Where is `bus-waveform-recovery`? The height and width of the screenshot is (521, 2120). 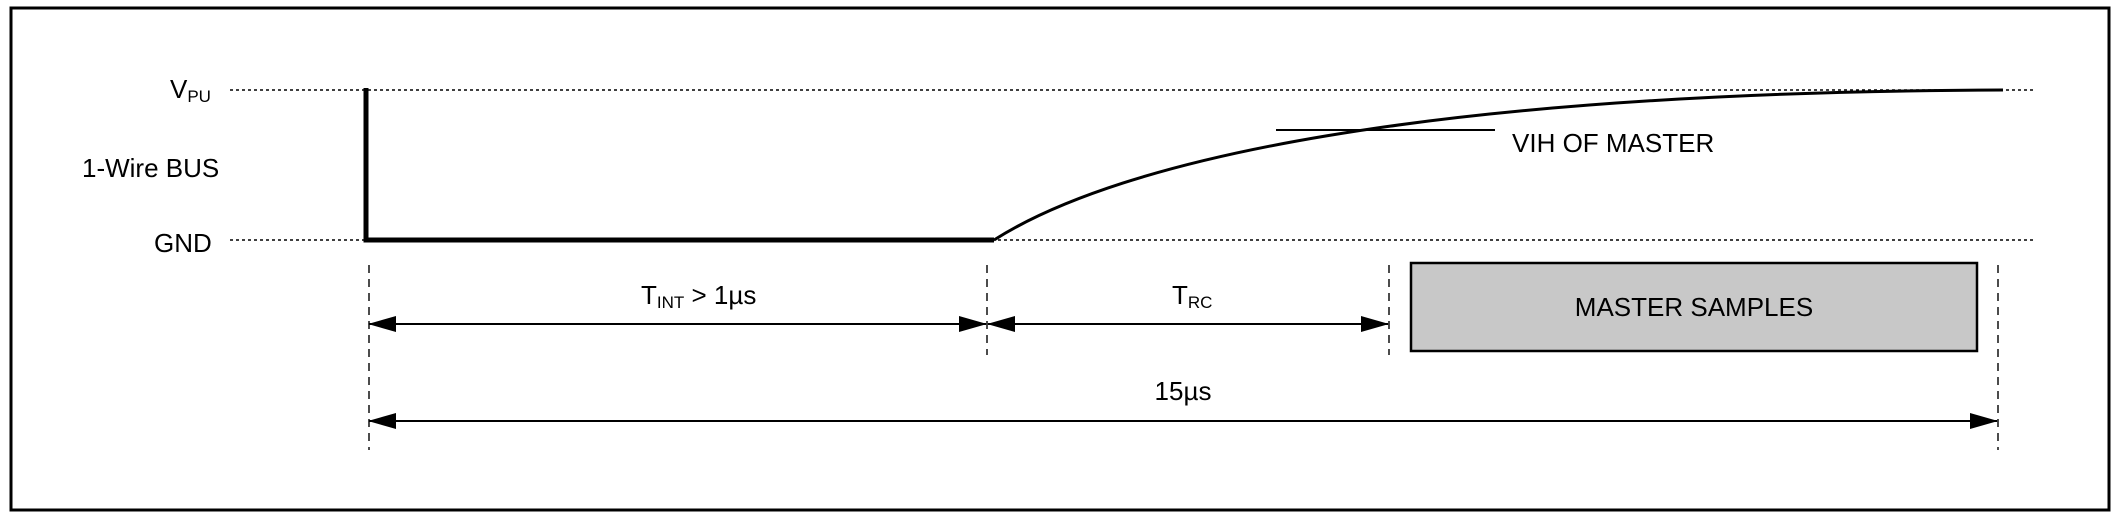 bus-waveform-recovery is located at coordinates (1498, 165).